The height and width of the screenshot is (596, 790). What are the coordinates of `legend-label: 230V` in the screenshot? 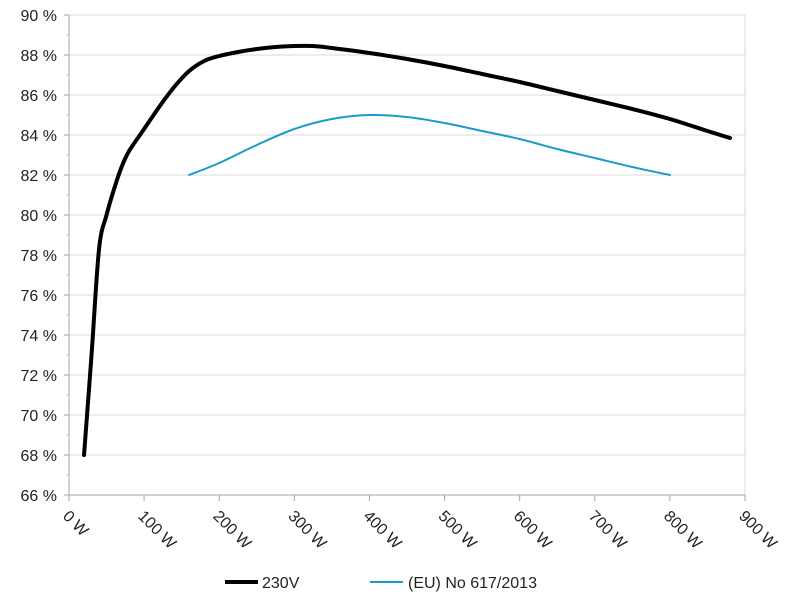 It's located at (281, 583).